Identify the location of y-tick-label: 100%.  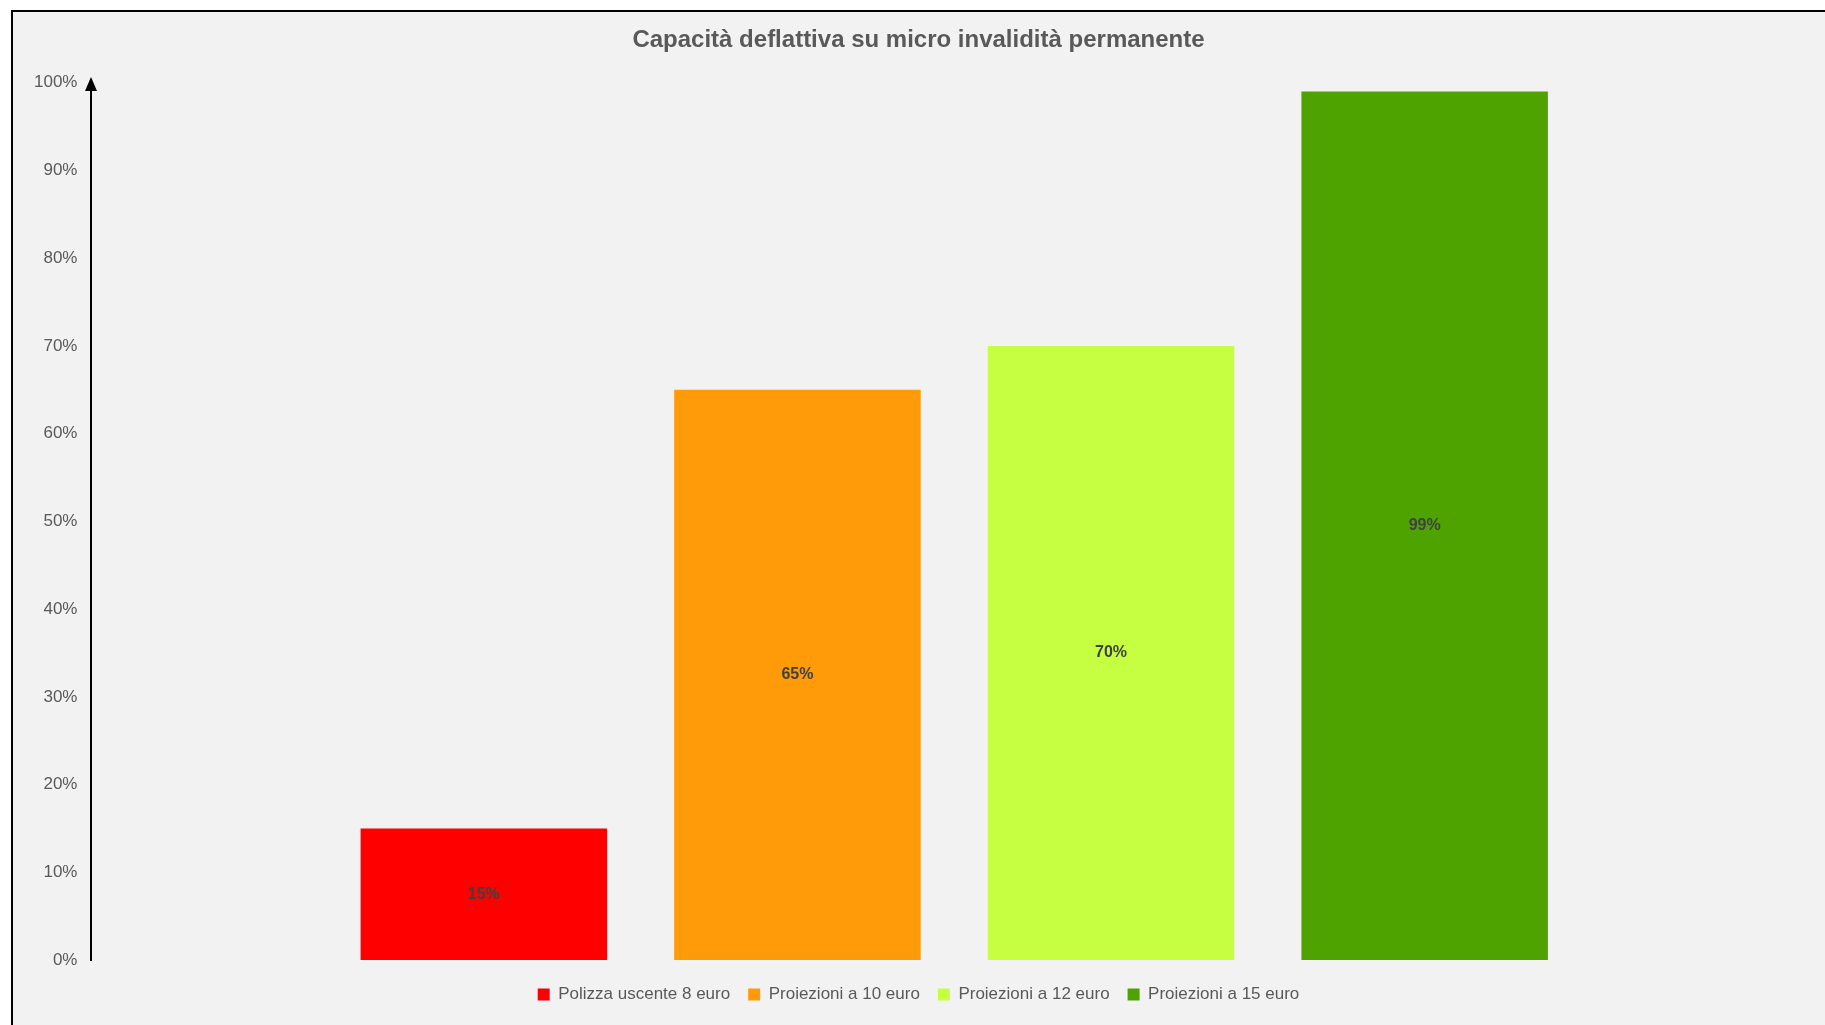
(56, 82).